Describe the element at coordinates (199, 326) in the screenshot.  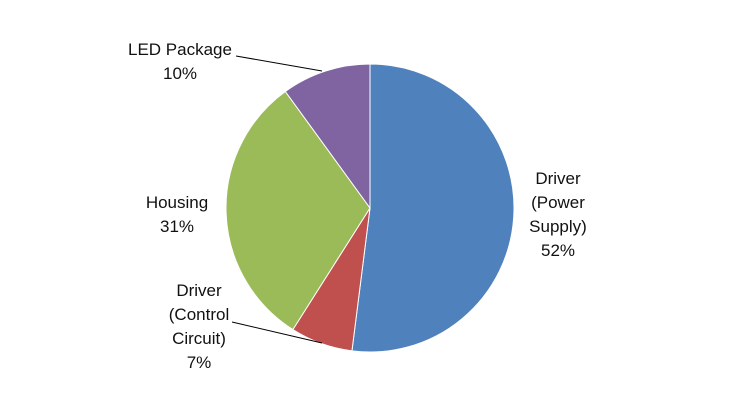
I see `data-label: Driver (Control Circuit) 7%` at that location.